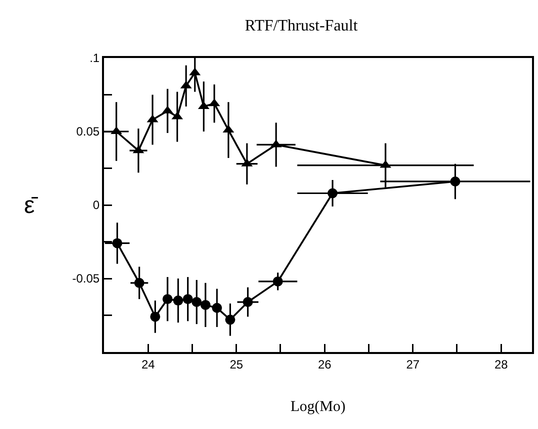 The height and width of the screenshot is (429, 538). What do you see at coordinates (31, 205) in the screenshot?
I see `y-axis-title: ε̄` at bounding box center [31, 205].